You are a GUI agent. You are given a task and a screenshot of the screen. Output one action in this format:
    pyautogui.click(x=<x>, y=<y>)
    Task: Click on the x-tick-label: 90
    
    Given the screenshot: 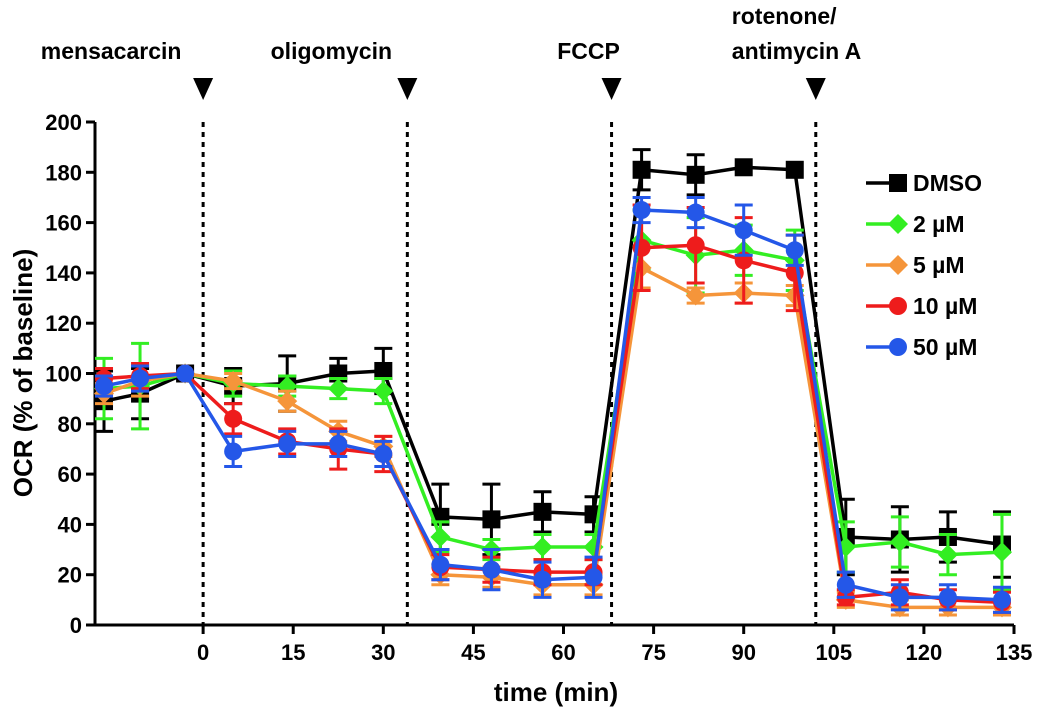 What is the action you would take?
    pyautogui.click(x=743, y=652)
    